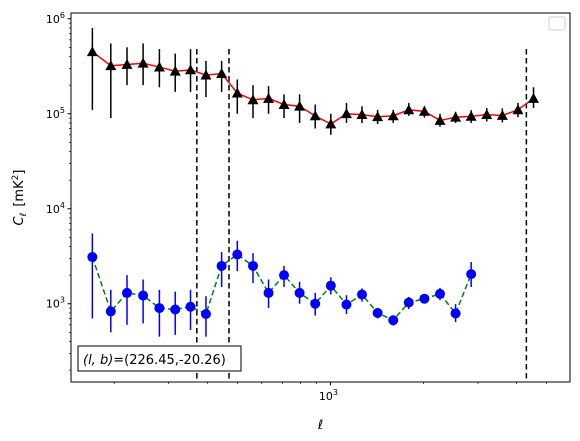 The height and width of the screenshot is (441, 580). What do you see at coordinates (320, 425) in the screenshot?
I see `x-axis-label: ℓ` at bounding box center [320, 425].